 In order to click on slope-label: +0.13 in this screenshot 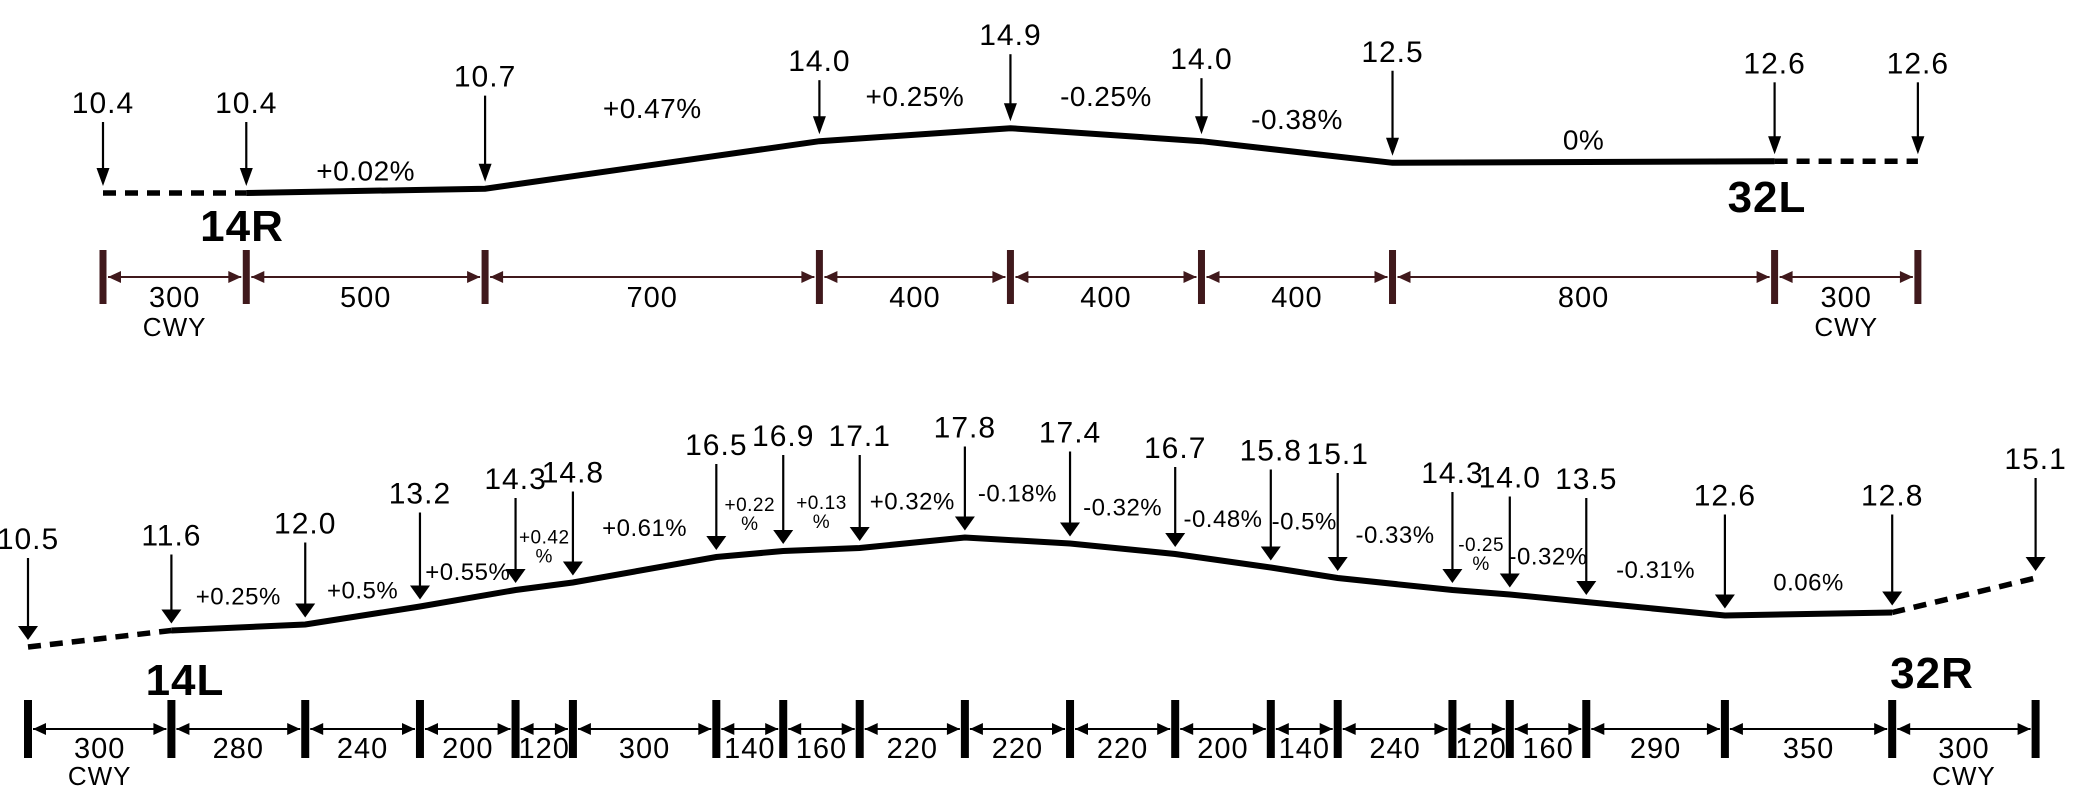, I will do `click(821, 503)`.